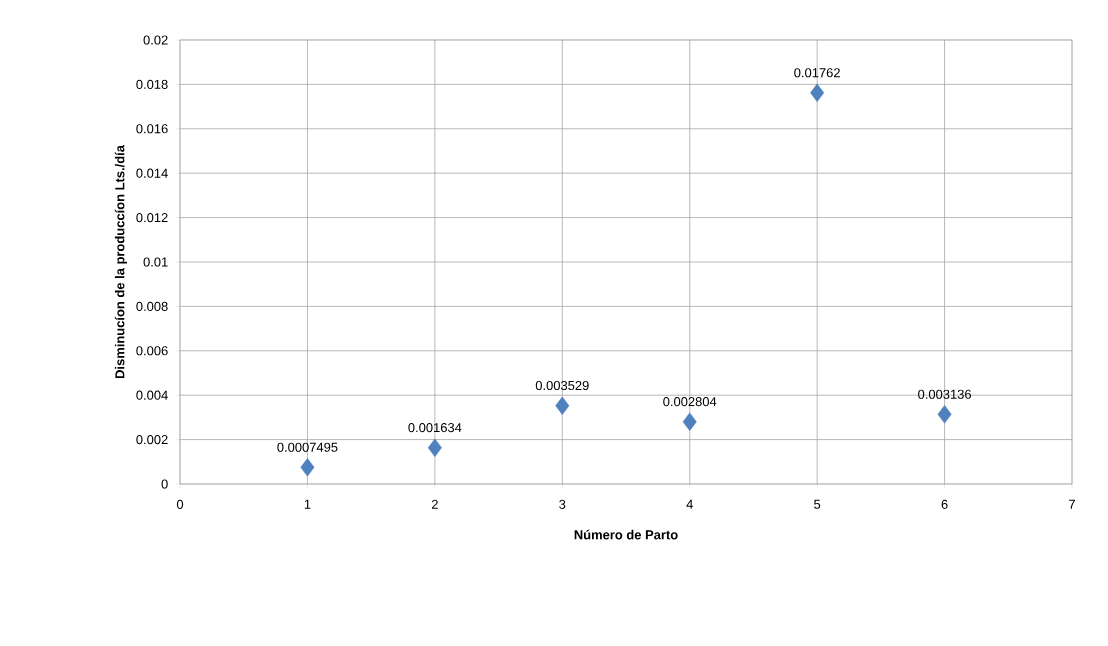 This screenshot has width=1108, height=646. I want to click on x-axis-title: Número de Parto, so click(626, 534).